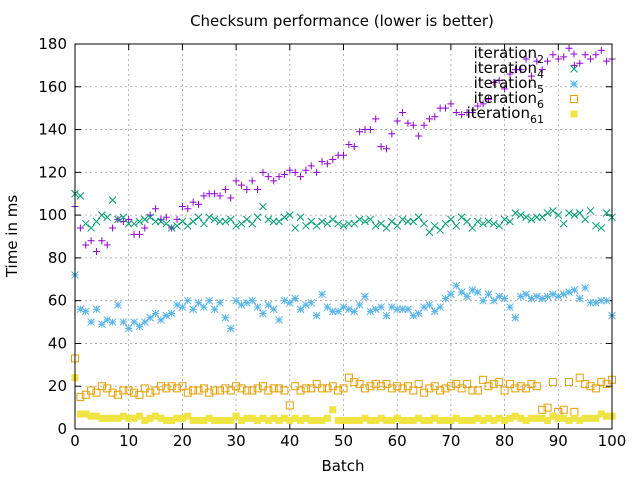  Describe the element at coordinates (52, 44) in the screenshot. I see `y-tick-label: 180` at that location.